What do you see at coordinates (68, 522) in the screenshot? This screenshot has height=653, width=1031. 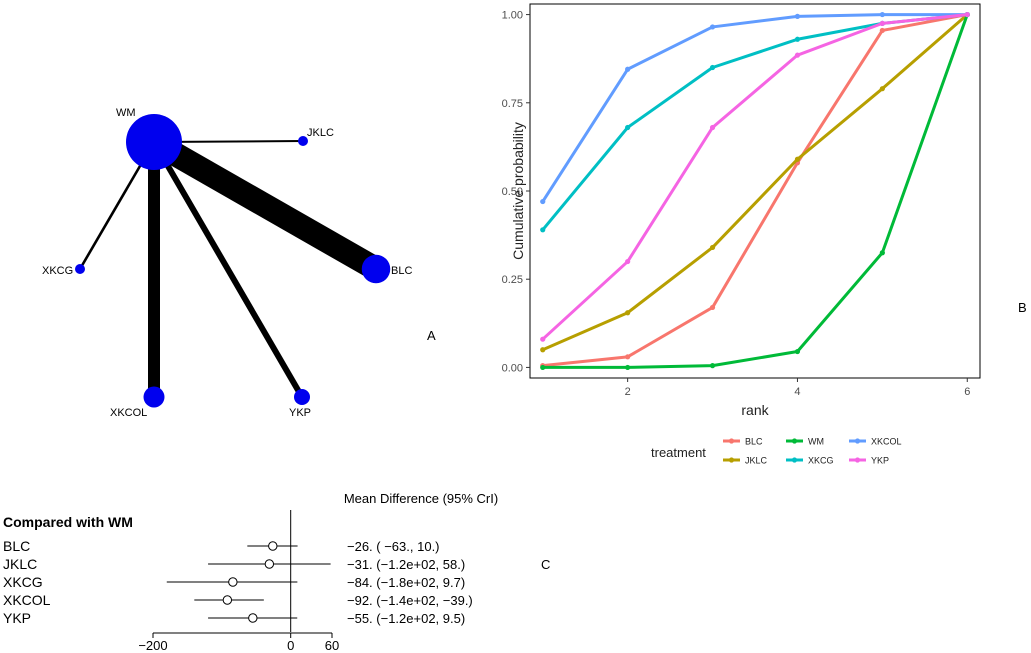 I see `forest-group-label: Compared with WM` at bounding box center [68, 522].